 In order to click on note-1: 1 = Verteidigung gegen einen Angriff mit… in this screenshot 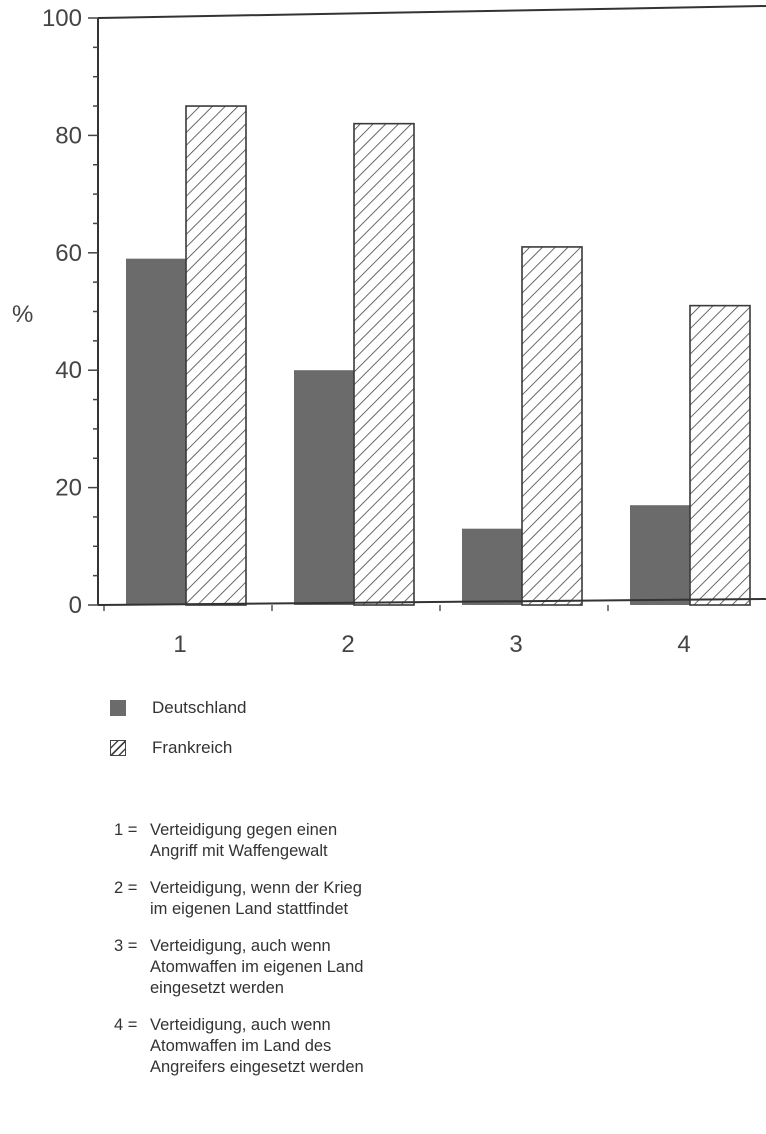, I will do `click(302, 841)`.